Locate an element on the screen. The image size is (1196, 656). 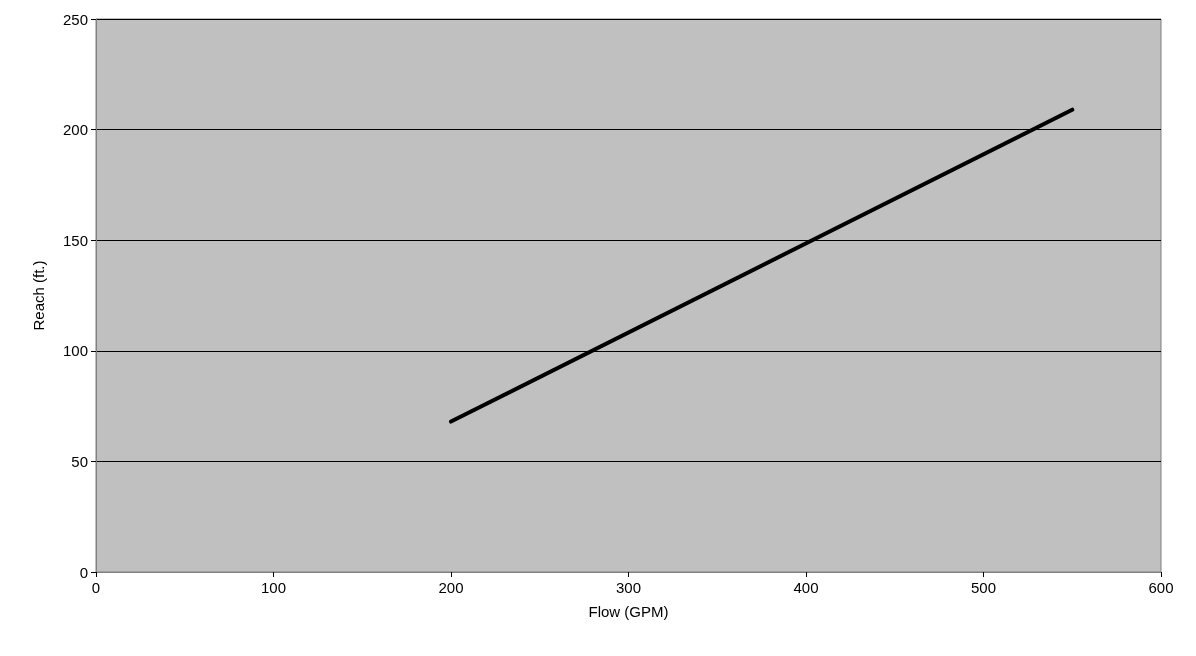
x-tick-label: 200 is located at coordinates (451, 587).